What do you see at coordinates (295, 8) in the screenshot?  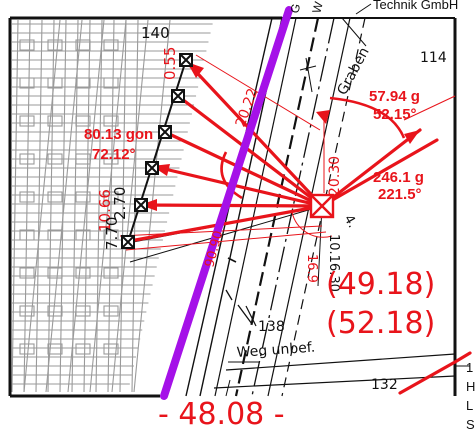 I see `corner-letter-g: G` at bounding box center [295, 8].